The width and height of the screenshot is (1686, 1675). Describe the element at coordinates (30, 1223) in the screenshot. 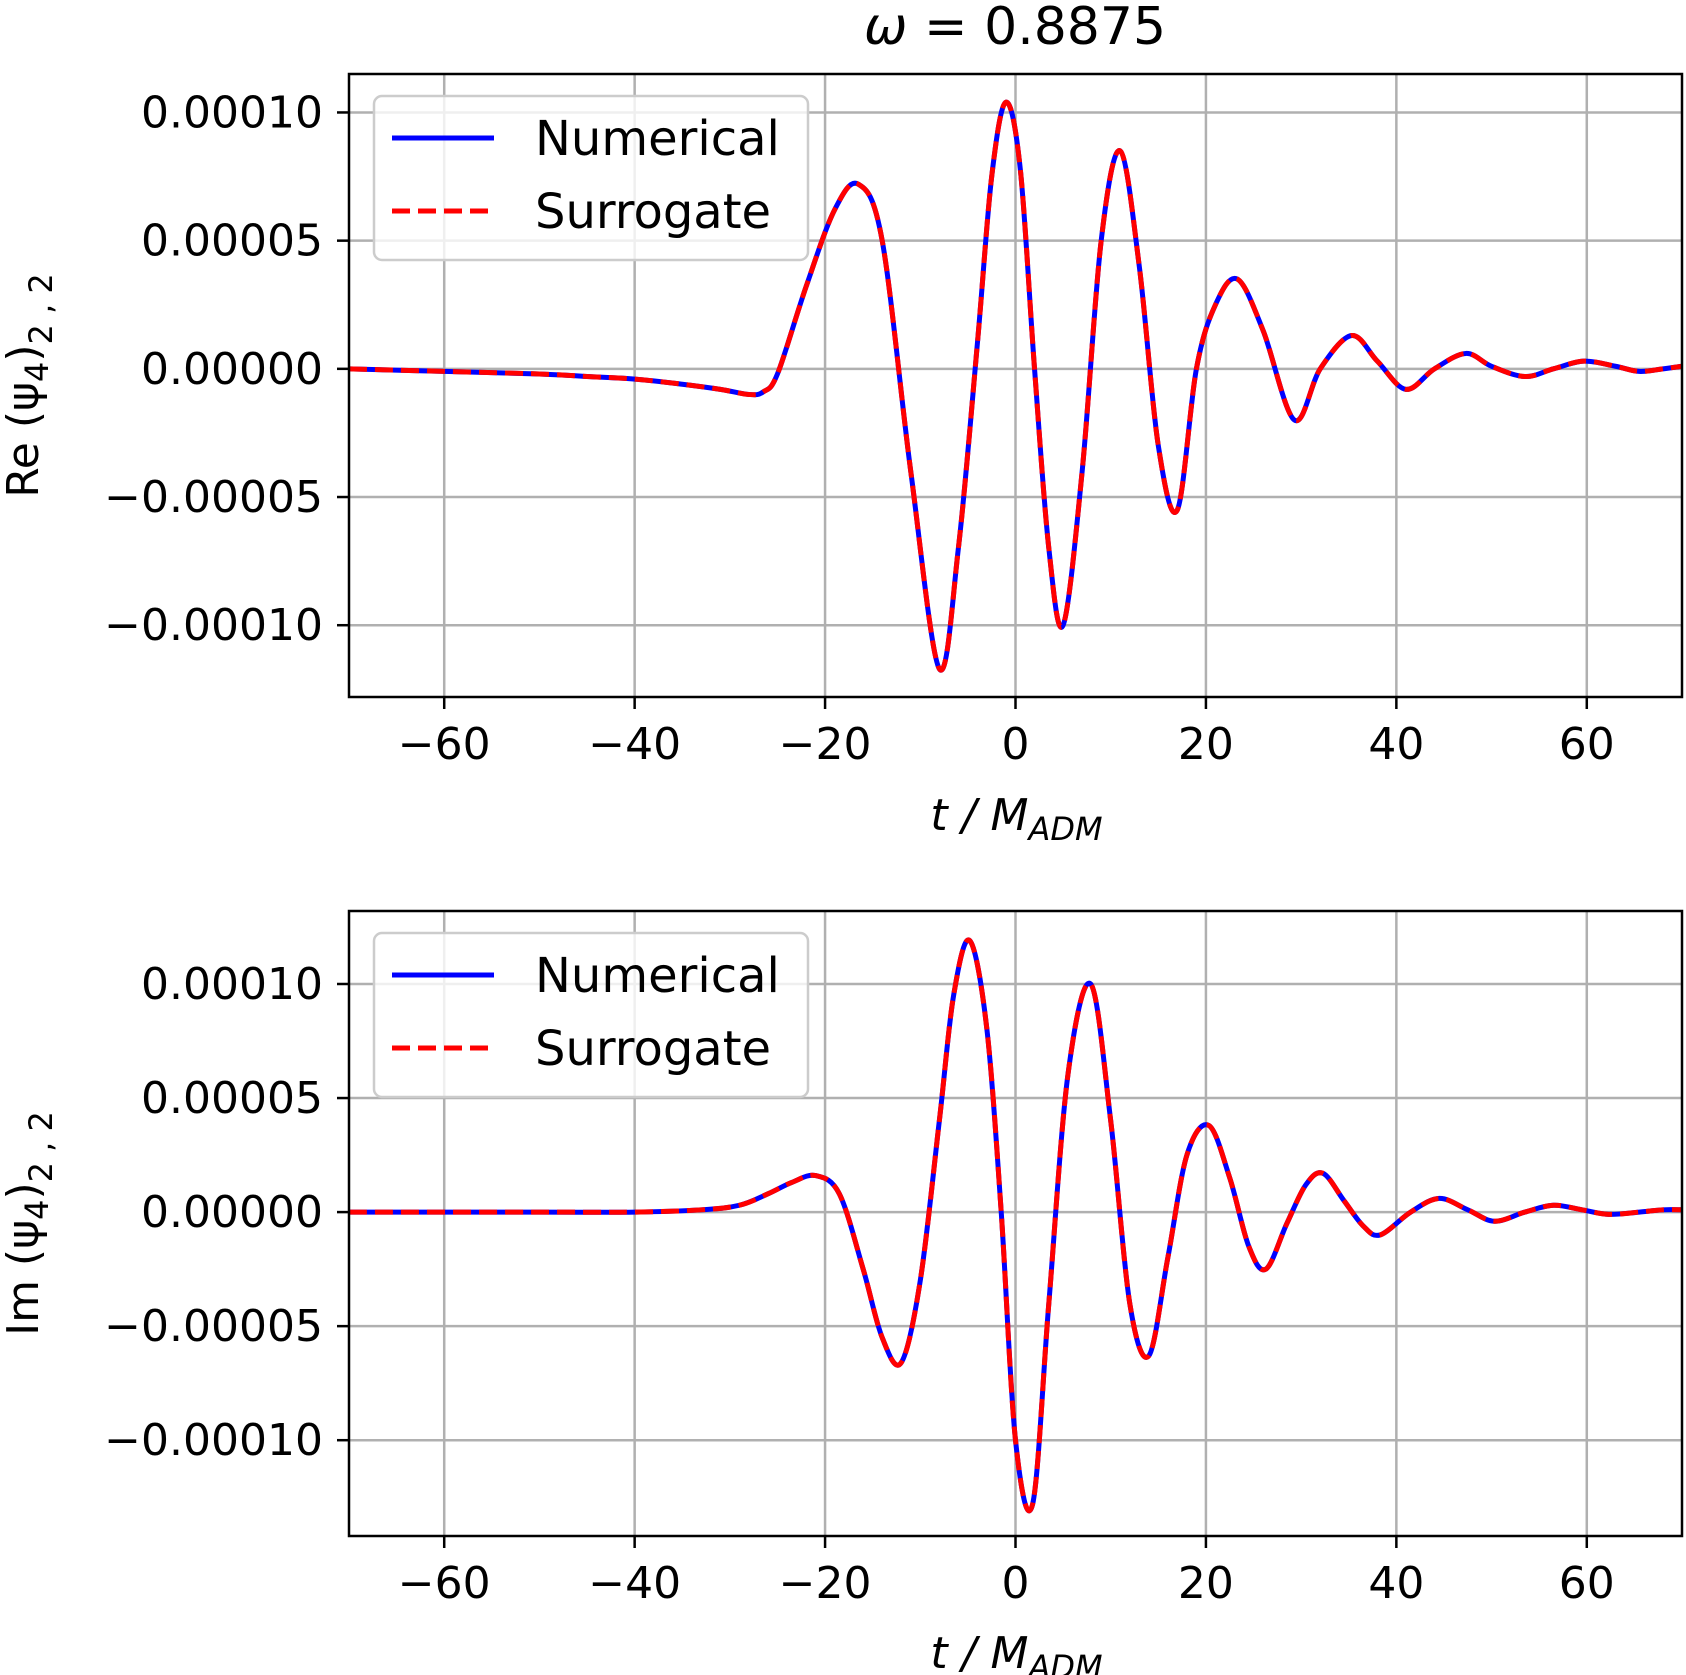

I see `y-axis-label: Im (ψ4)2 , 2` at that location.